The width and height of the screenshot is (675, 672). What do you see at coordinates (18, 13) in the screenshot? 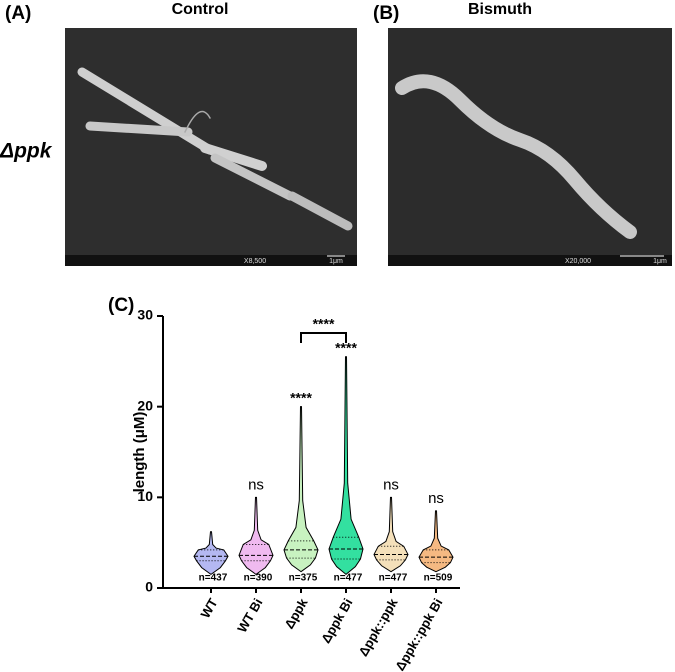
I see `panel-label: (A)` at bounding box center [18, 13].